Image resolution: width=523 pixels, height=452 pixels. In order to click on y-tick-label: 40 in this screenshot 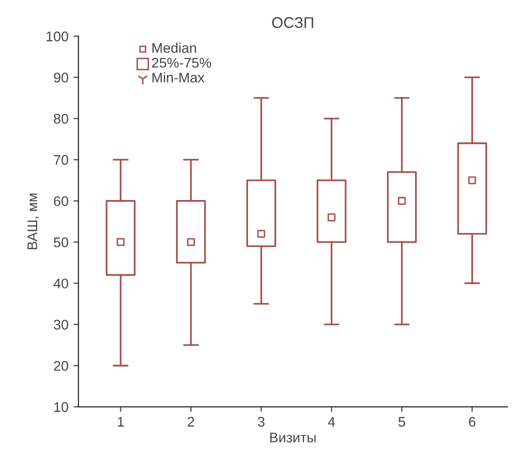, I will do `click(61, 283)`.